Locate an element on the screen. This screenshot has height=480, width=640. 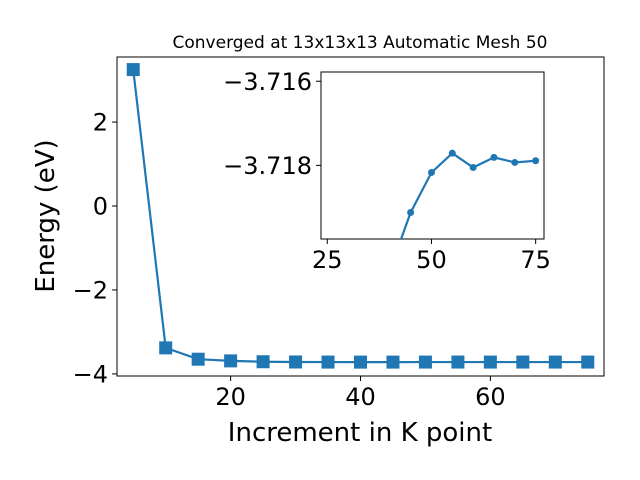
inset-y-tick-label: −3.718 is located at coordinates (267, 166).